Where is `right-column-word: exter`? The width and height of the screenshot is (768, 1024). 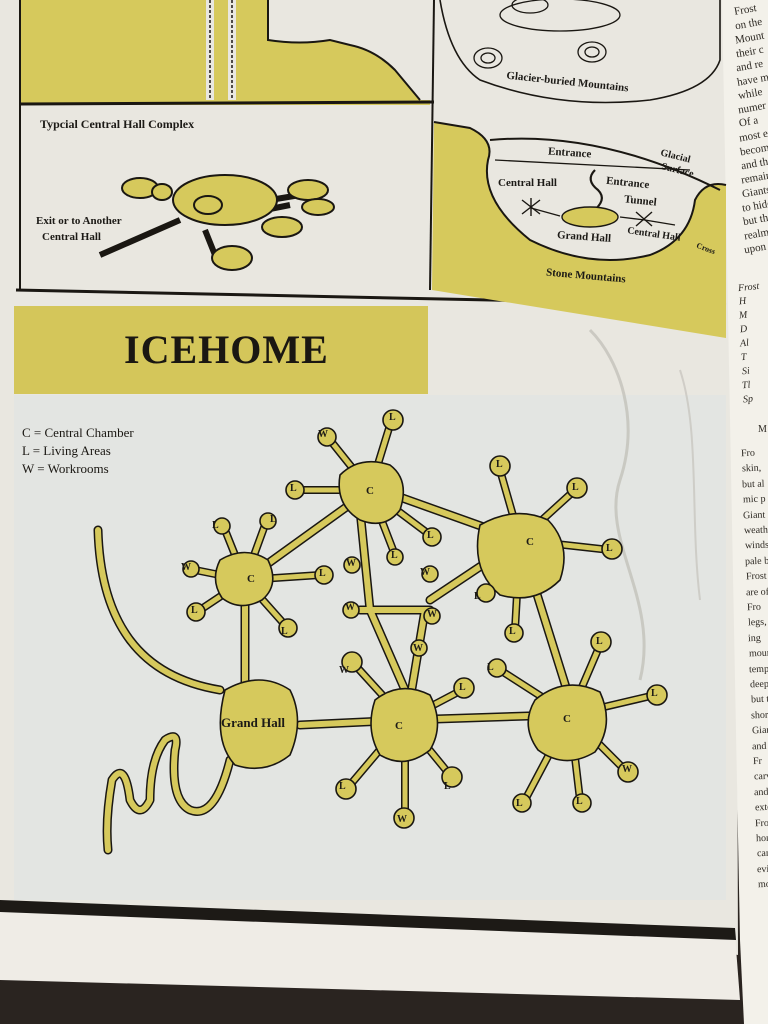 right-column-word: exter is located at coordinates (761, 807).